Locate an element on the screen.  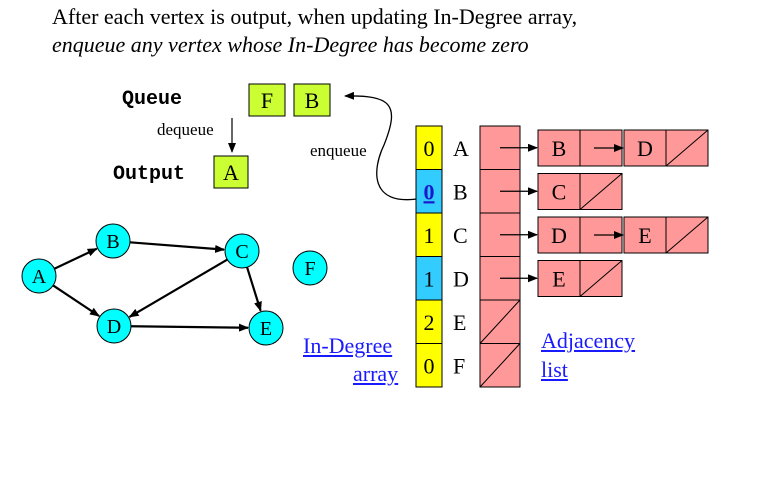
vertex-label-B: B is located at coordinates (460, 191).